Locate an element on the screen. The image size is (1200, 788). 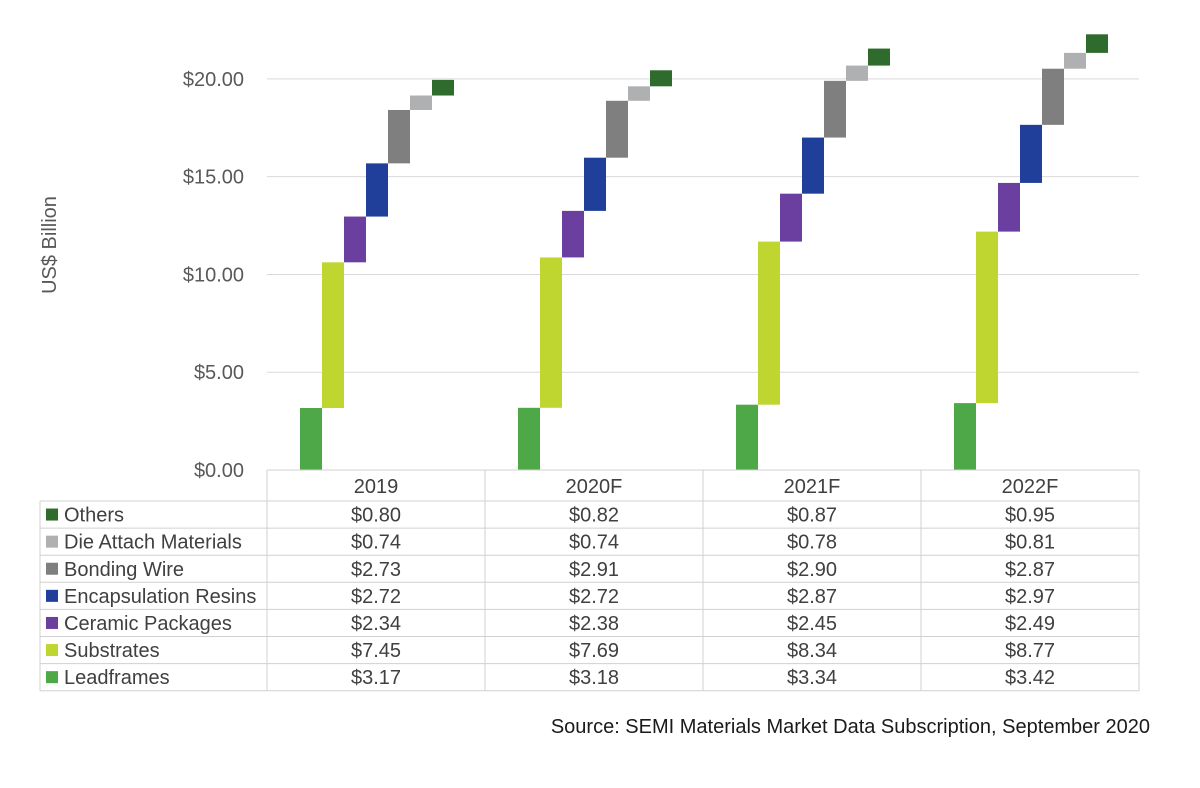
table-value: $2.49 is located at coordinates (1030, 624).